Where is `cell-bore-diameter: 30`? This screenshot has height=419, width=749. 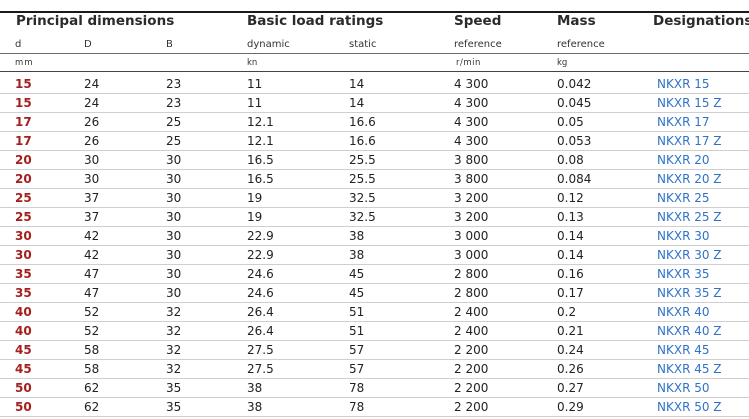
cell-bore-diameter: 30 is located at coordinates (23, 255).